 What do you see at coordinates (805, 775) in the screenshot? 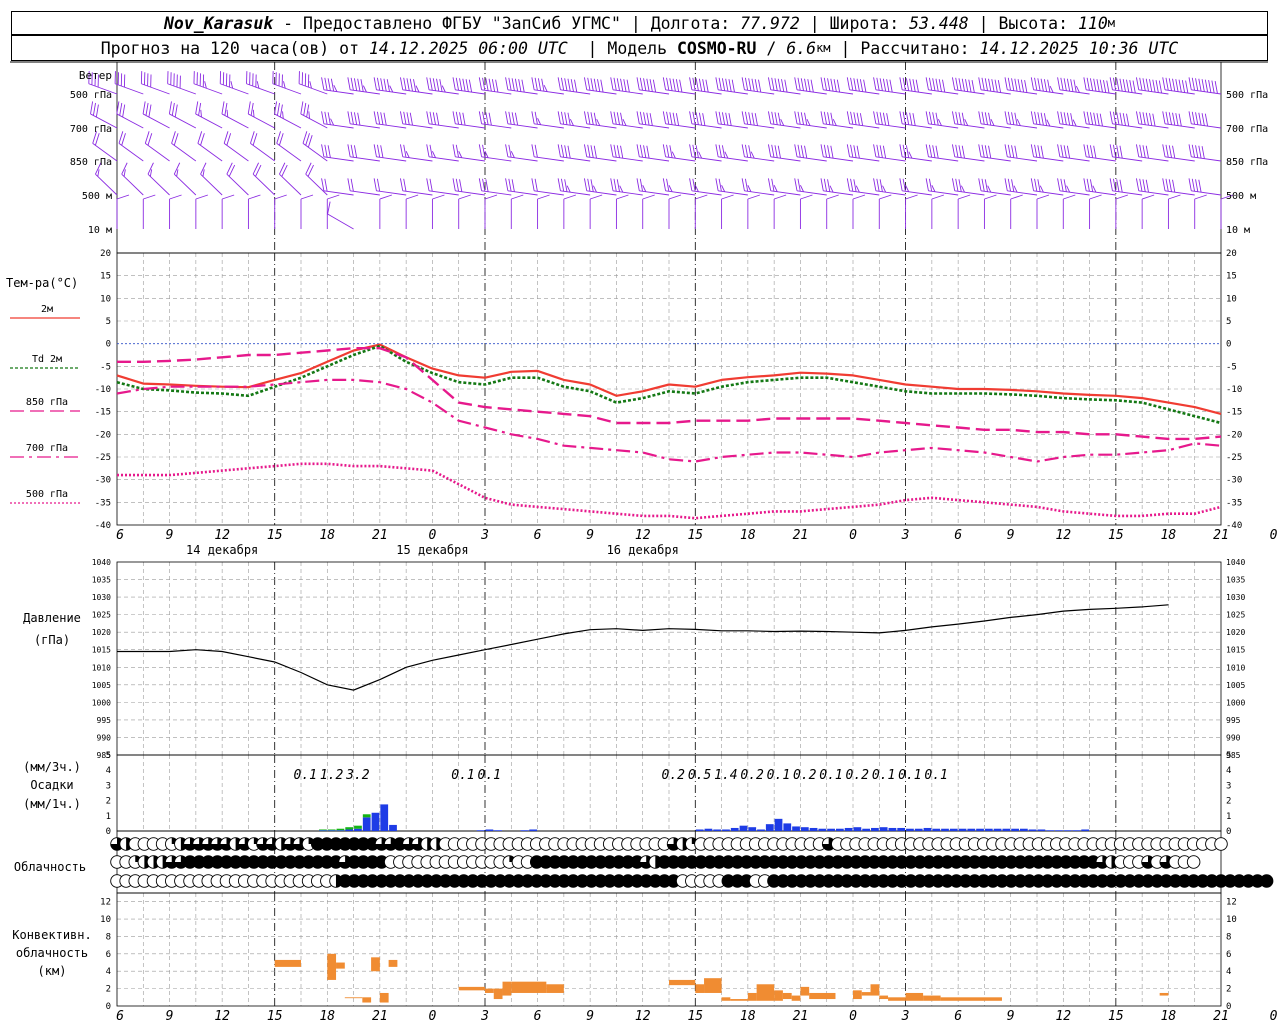
I see `prec-total-label: 0.2` at bounding box center [805, 775].